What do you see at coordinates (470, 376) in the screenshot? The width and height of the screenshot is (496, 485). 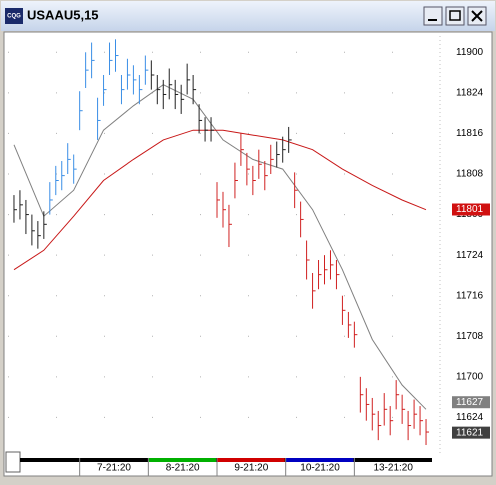 I see `y-tick-label: 11700` at bounding box center [470, 376].